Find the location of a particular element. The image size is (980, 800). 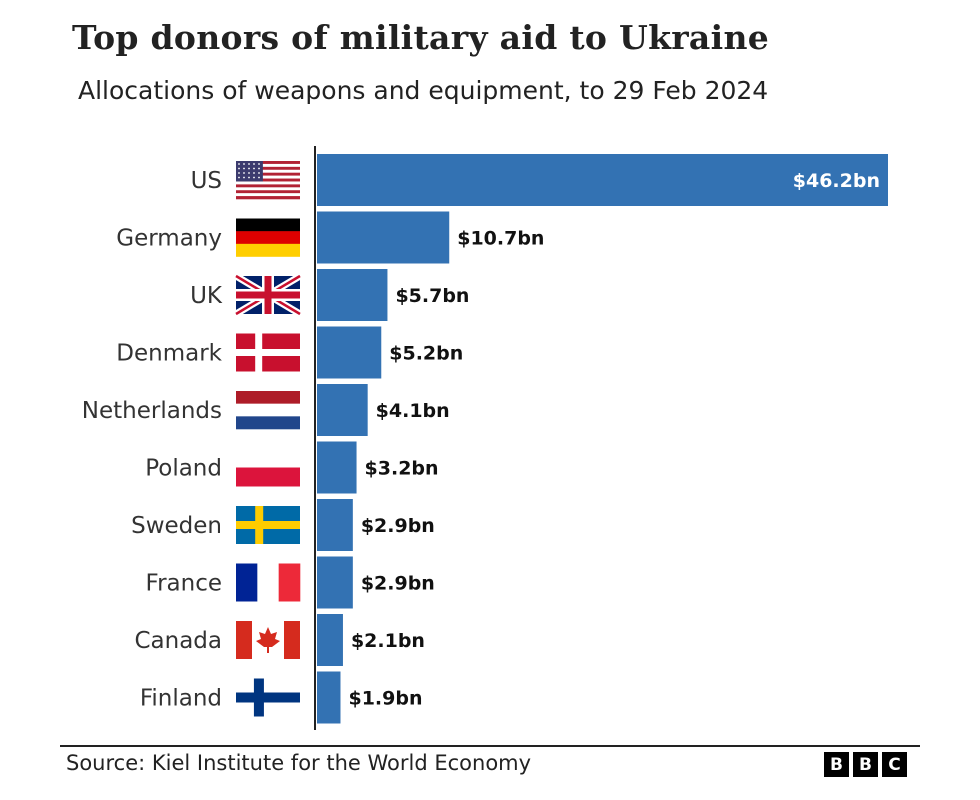

uk-flag-icon is located at coordinates (268, 295).